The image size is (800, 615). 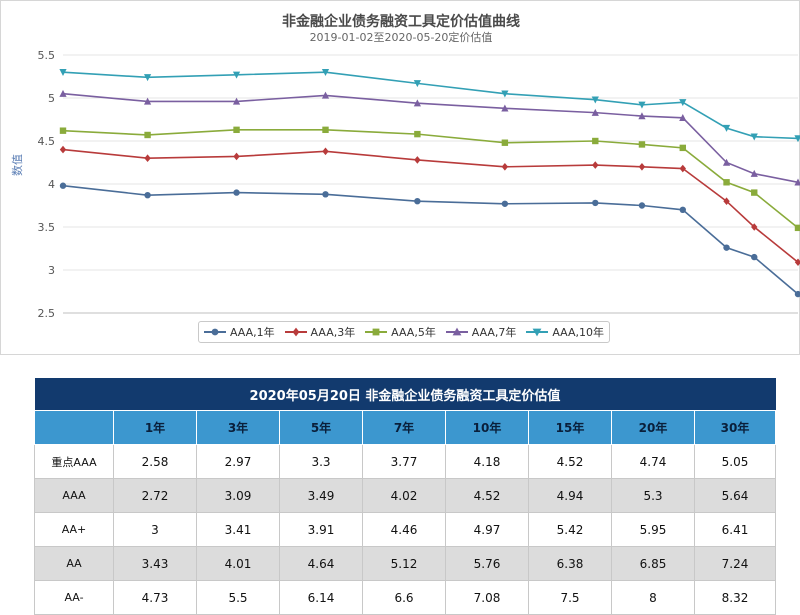 What do you see at coordinates (319, 332) in the screenshot?
I see `legend-item: AAA,3年` at bounding box center [319, 332].